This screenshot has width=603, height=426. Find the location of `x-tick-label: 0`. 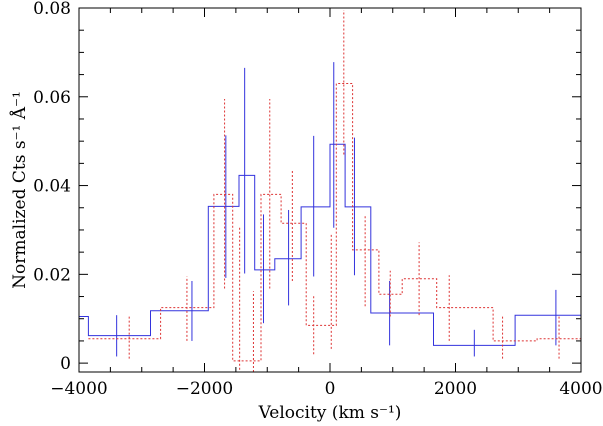

x-tick-label: 0 is located at coordinates (330, 389).